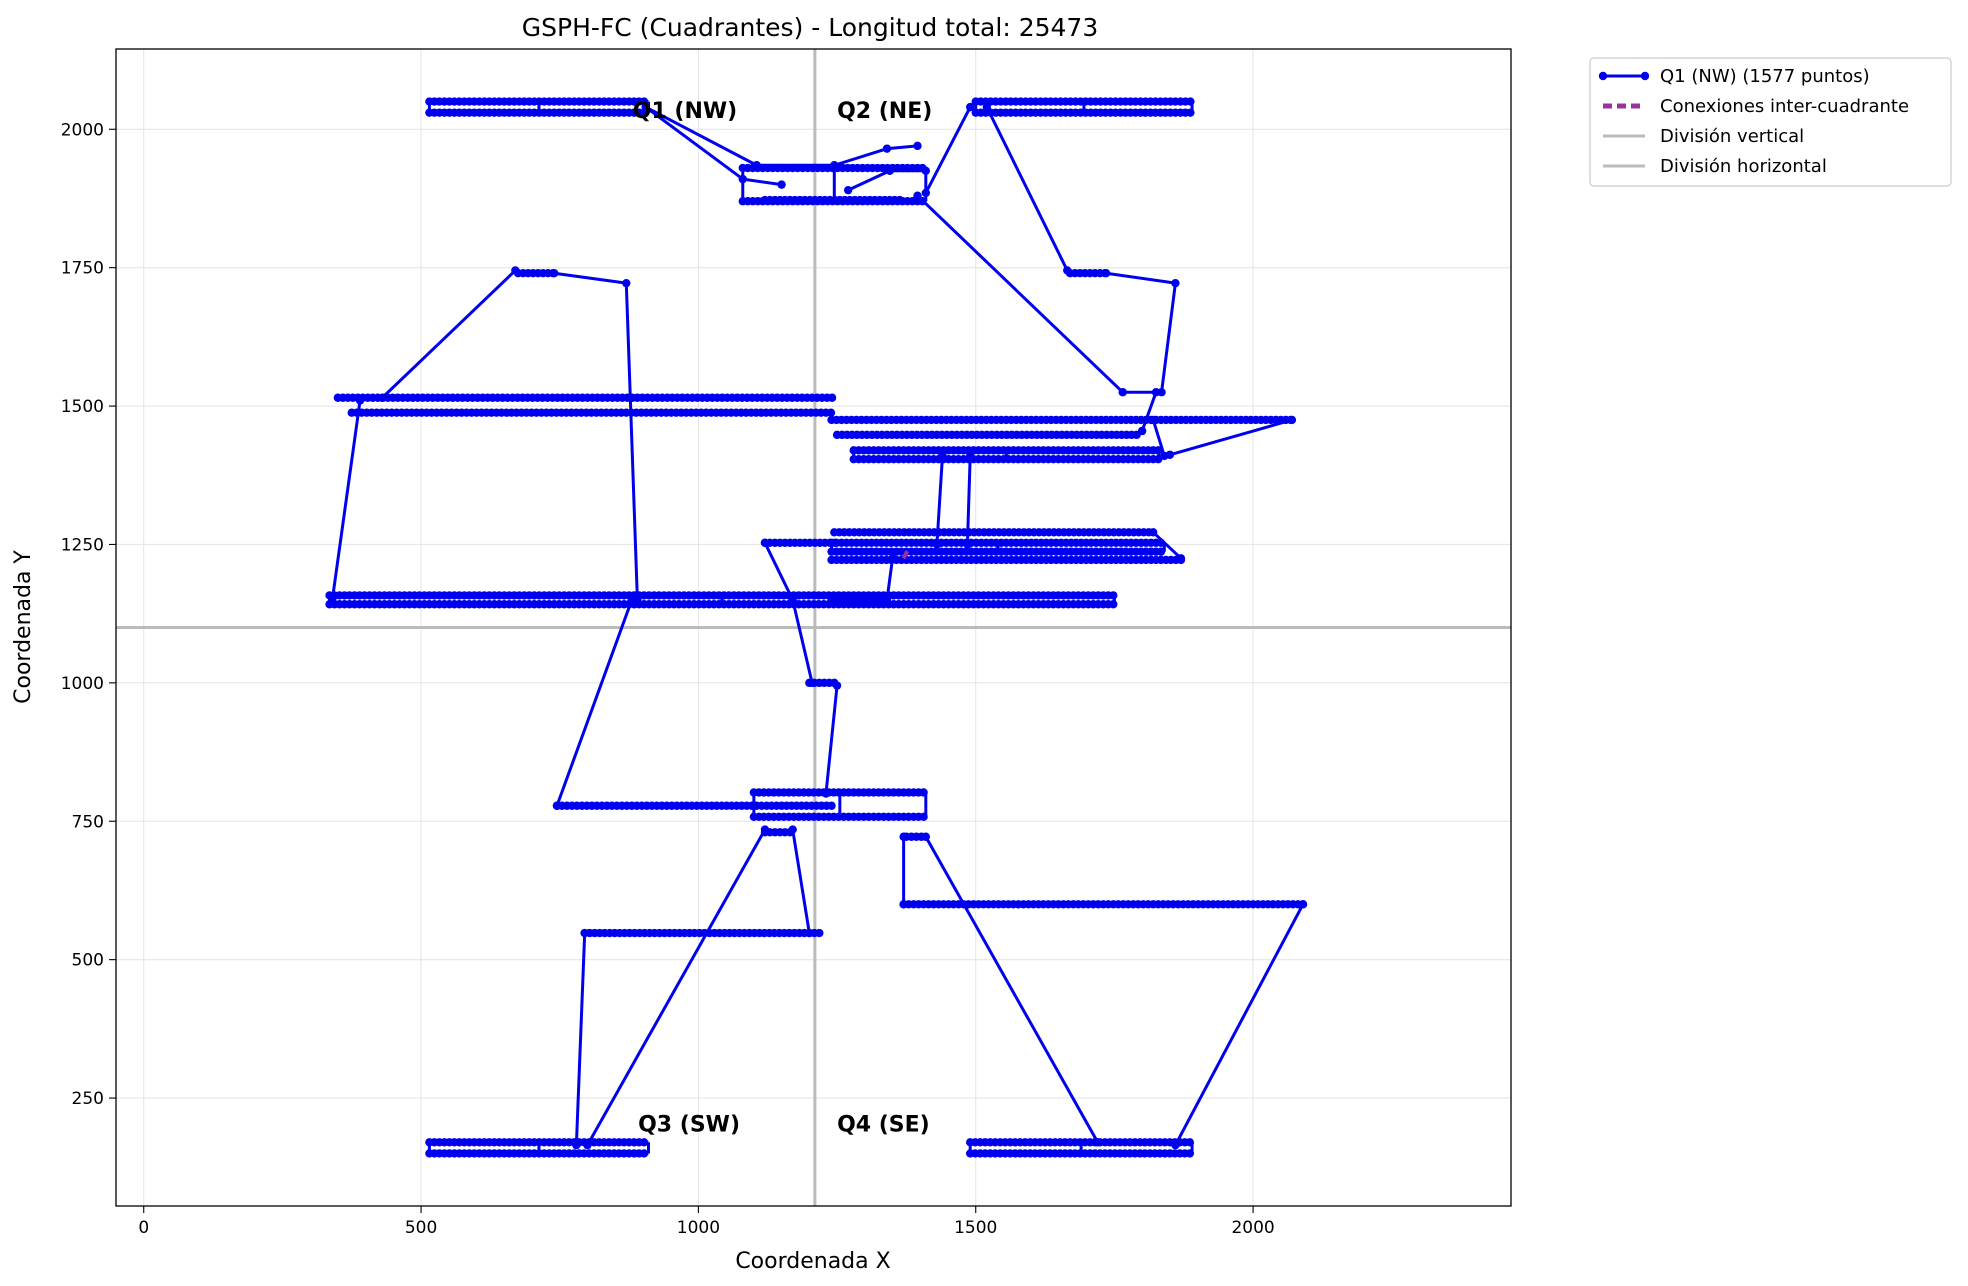 The height and width of the screenshot is (1286, 1968). Describe the element at coordinates (883, 1124) in the screenshot. I see `quadrant-label: Q4 (SE)` at that location.